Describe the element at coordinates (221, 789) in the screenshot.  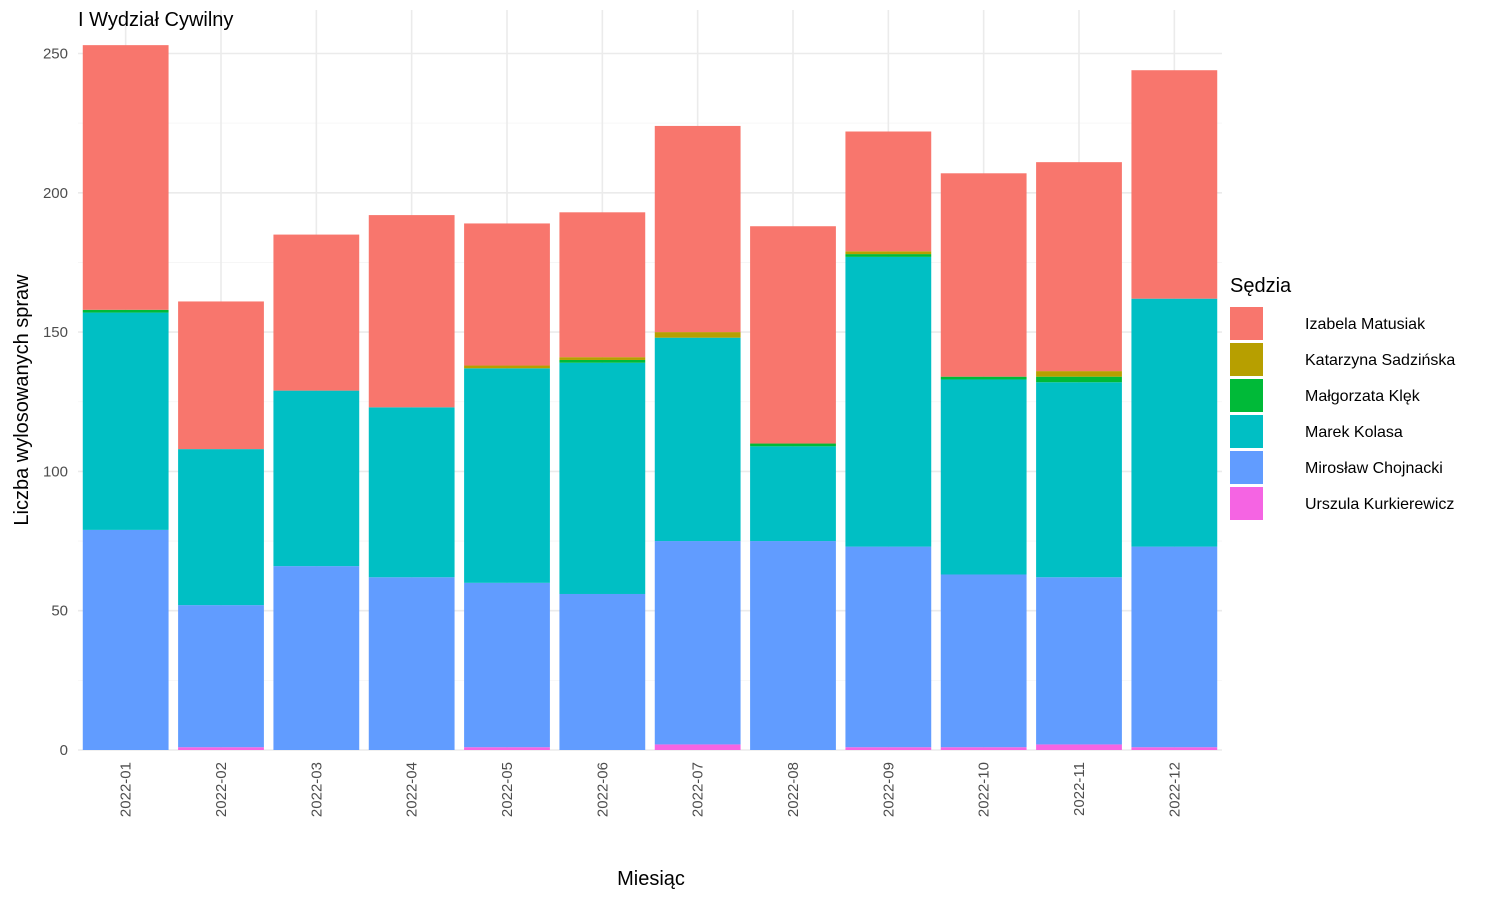
I see `x-tick-label: 2022-02` at that location.